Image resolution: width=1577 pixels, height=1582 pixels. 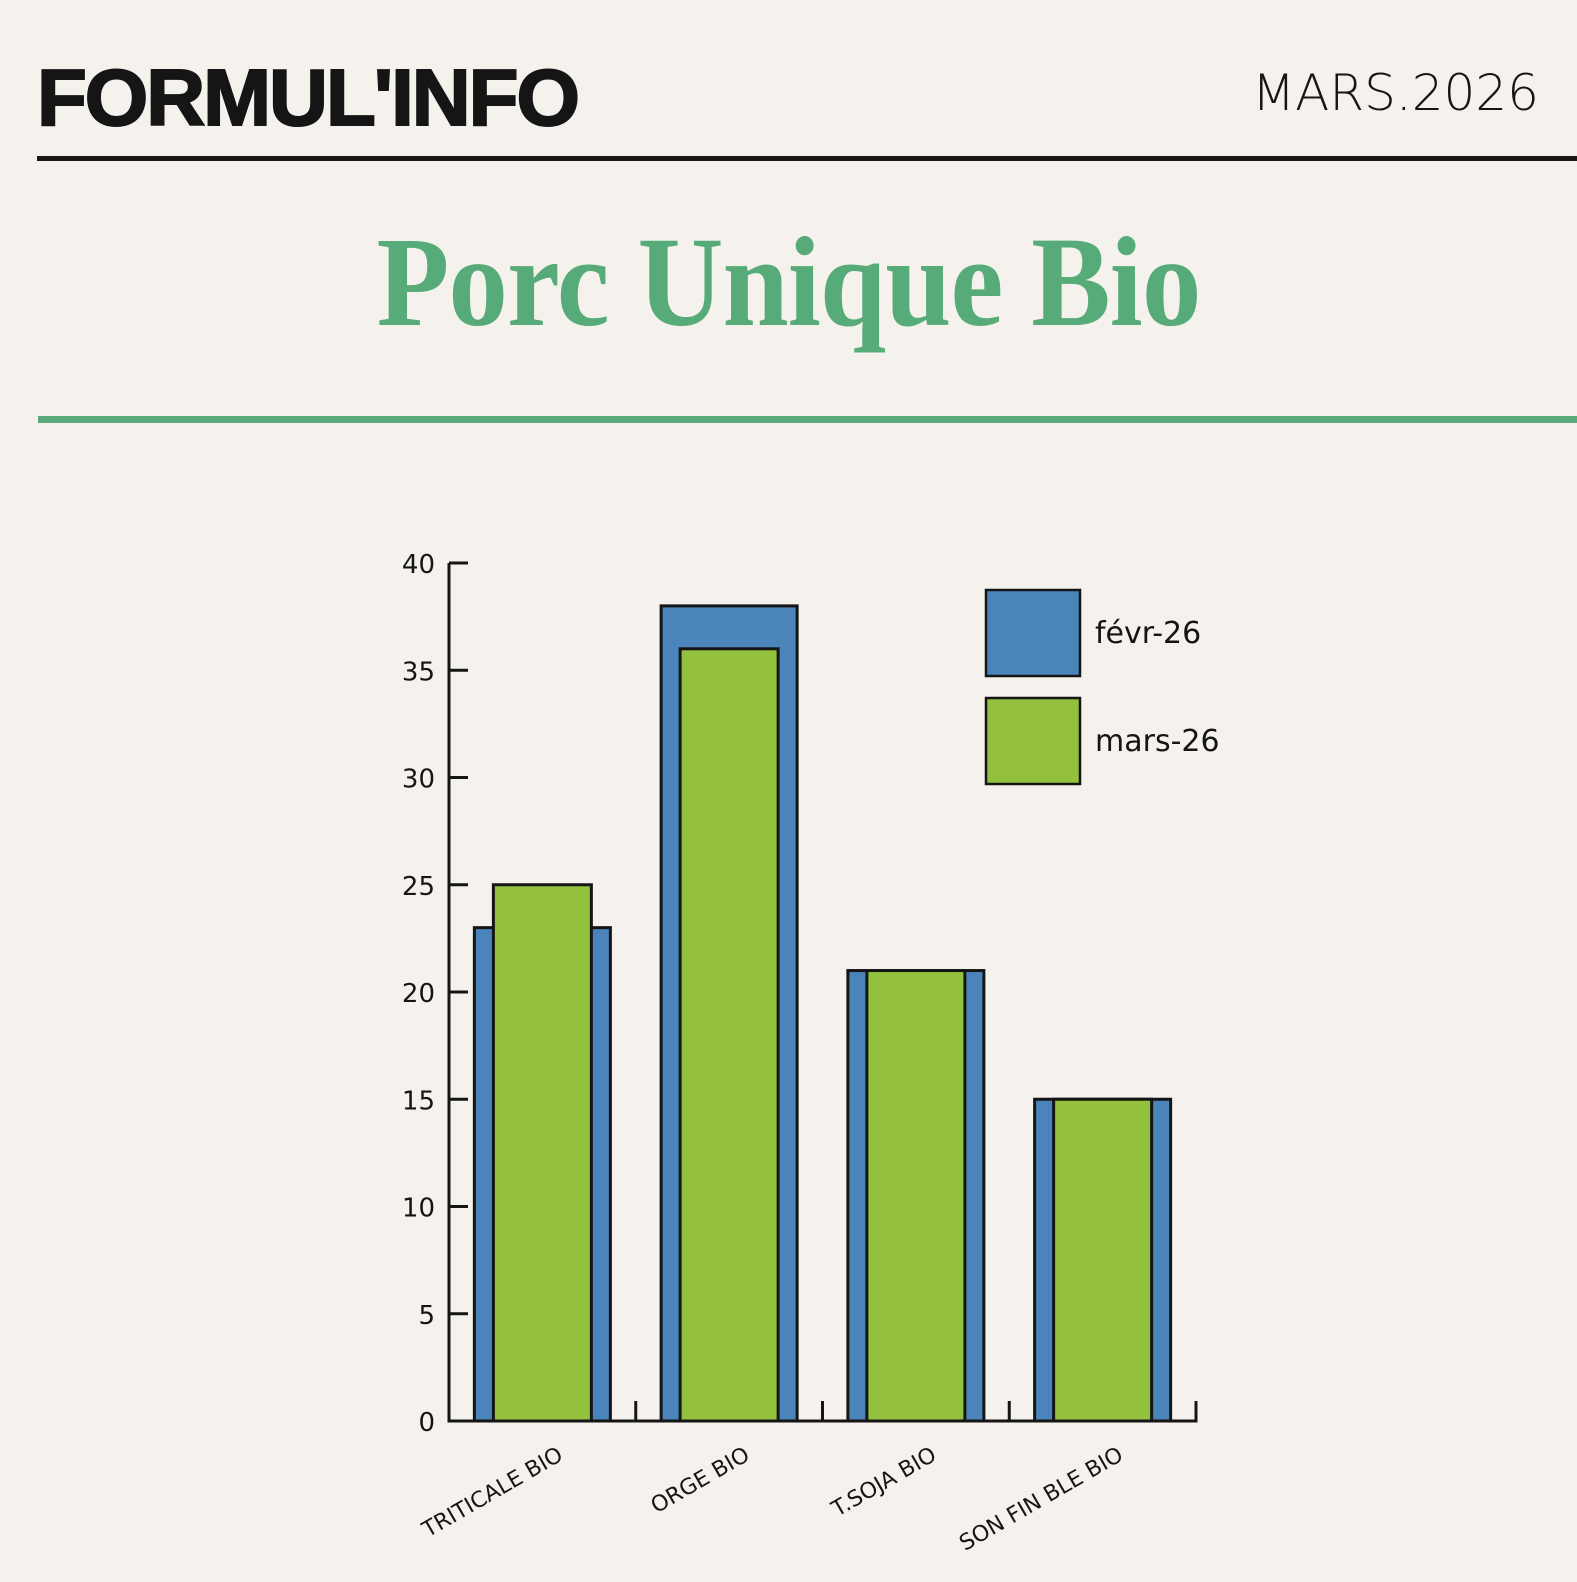 I want to click on y-tick-label: 35, so click(x=418, y=672).